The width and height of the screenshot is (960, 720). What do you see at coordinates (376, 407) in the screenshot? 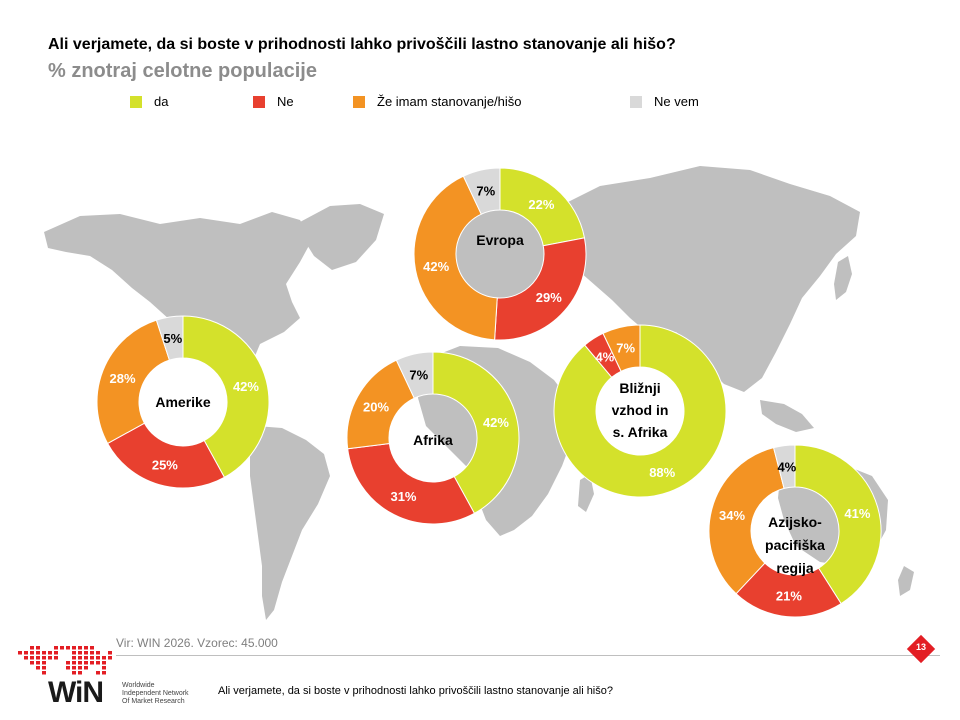
I see `data-label-afrika-e-imam-stanovanje-hi-o: 20%` at bounding box center [376, 407].